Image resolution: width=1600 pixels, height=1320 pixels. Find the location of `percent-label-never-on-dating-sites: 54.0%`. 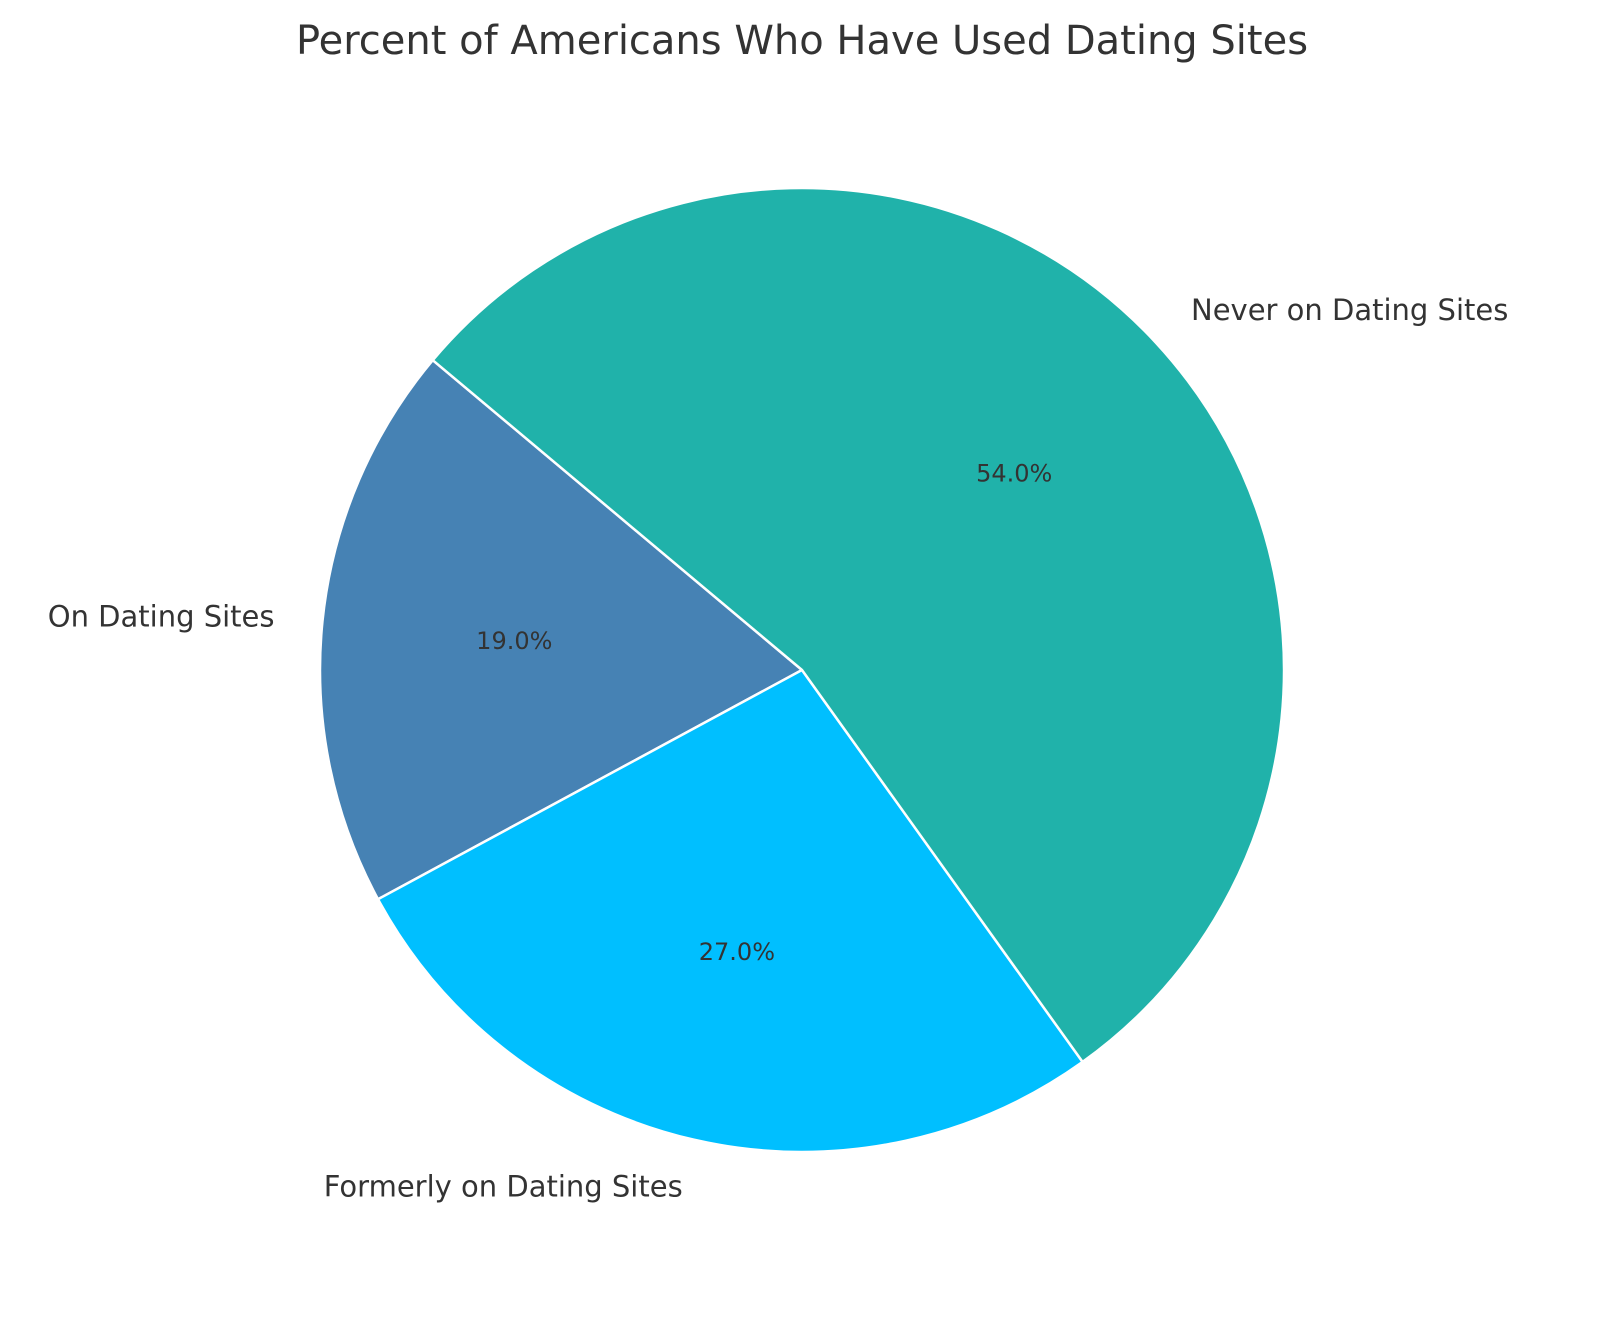

percent-label-never-on-dating-sites: 54.0% is located at coordinates (1014, 474).